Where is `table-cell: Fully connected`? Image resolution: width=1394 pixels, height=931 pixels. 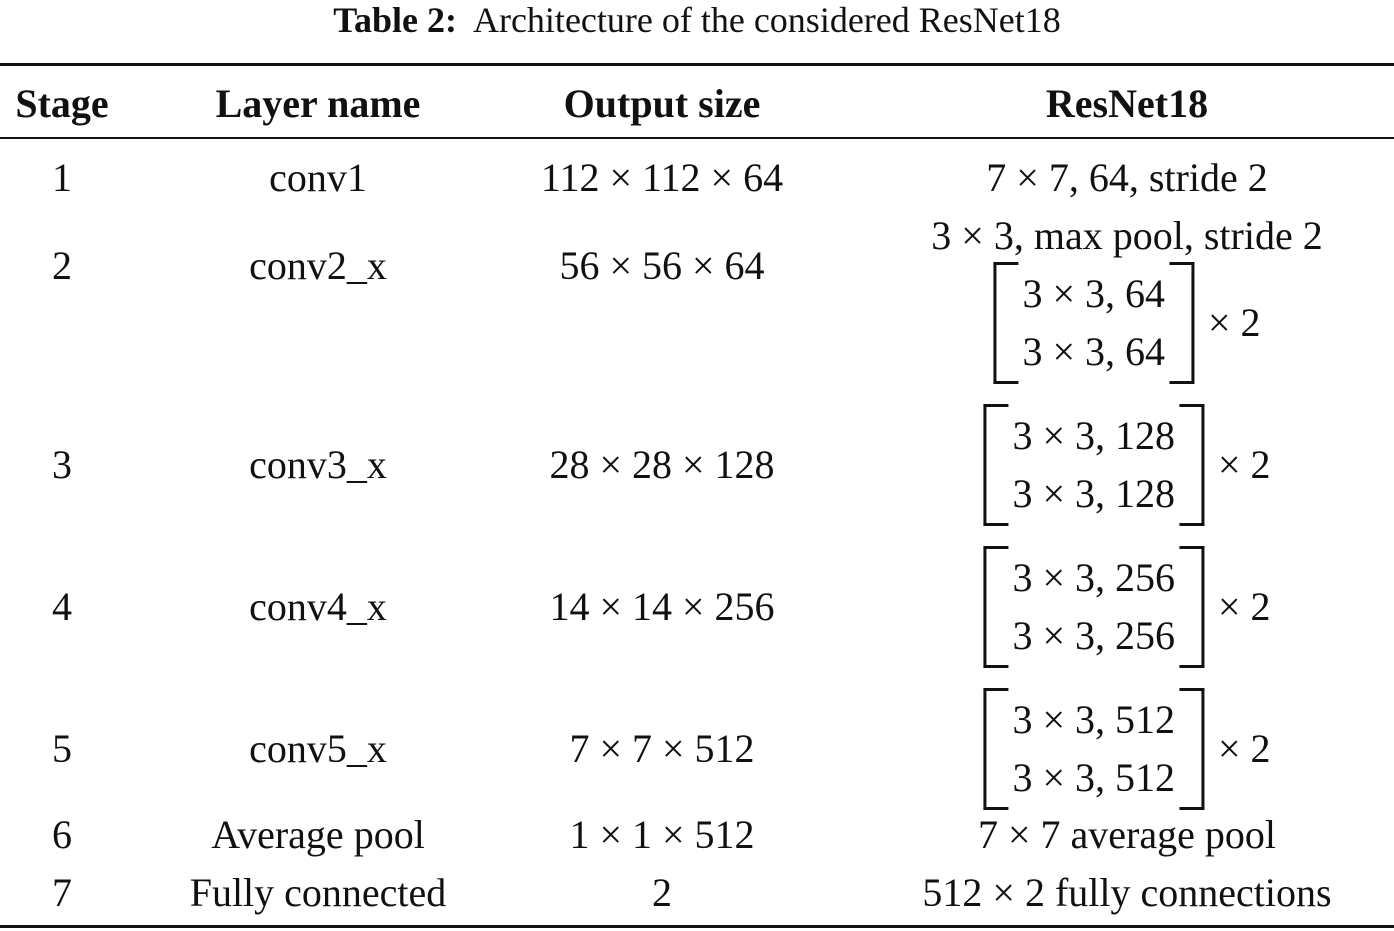 table-cell: Fully connected is located at coordinates (318, 892).